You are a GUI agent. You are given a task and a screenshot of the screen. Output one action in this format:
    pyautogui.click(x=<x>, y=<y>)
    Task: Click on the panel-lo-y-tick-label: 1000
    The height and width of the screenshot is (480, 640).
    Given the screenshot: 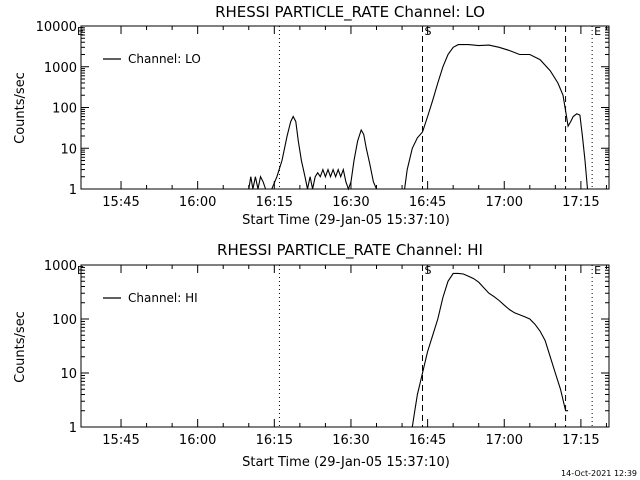 What is the action you would take?
    pyautogui.click(x=60, y=68)
    